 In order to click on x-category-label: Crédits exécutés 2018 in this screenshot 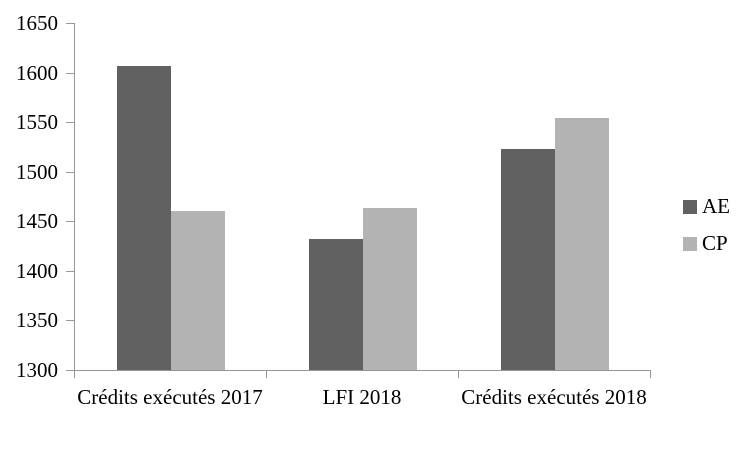, I will do `click(554, 397)`.